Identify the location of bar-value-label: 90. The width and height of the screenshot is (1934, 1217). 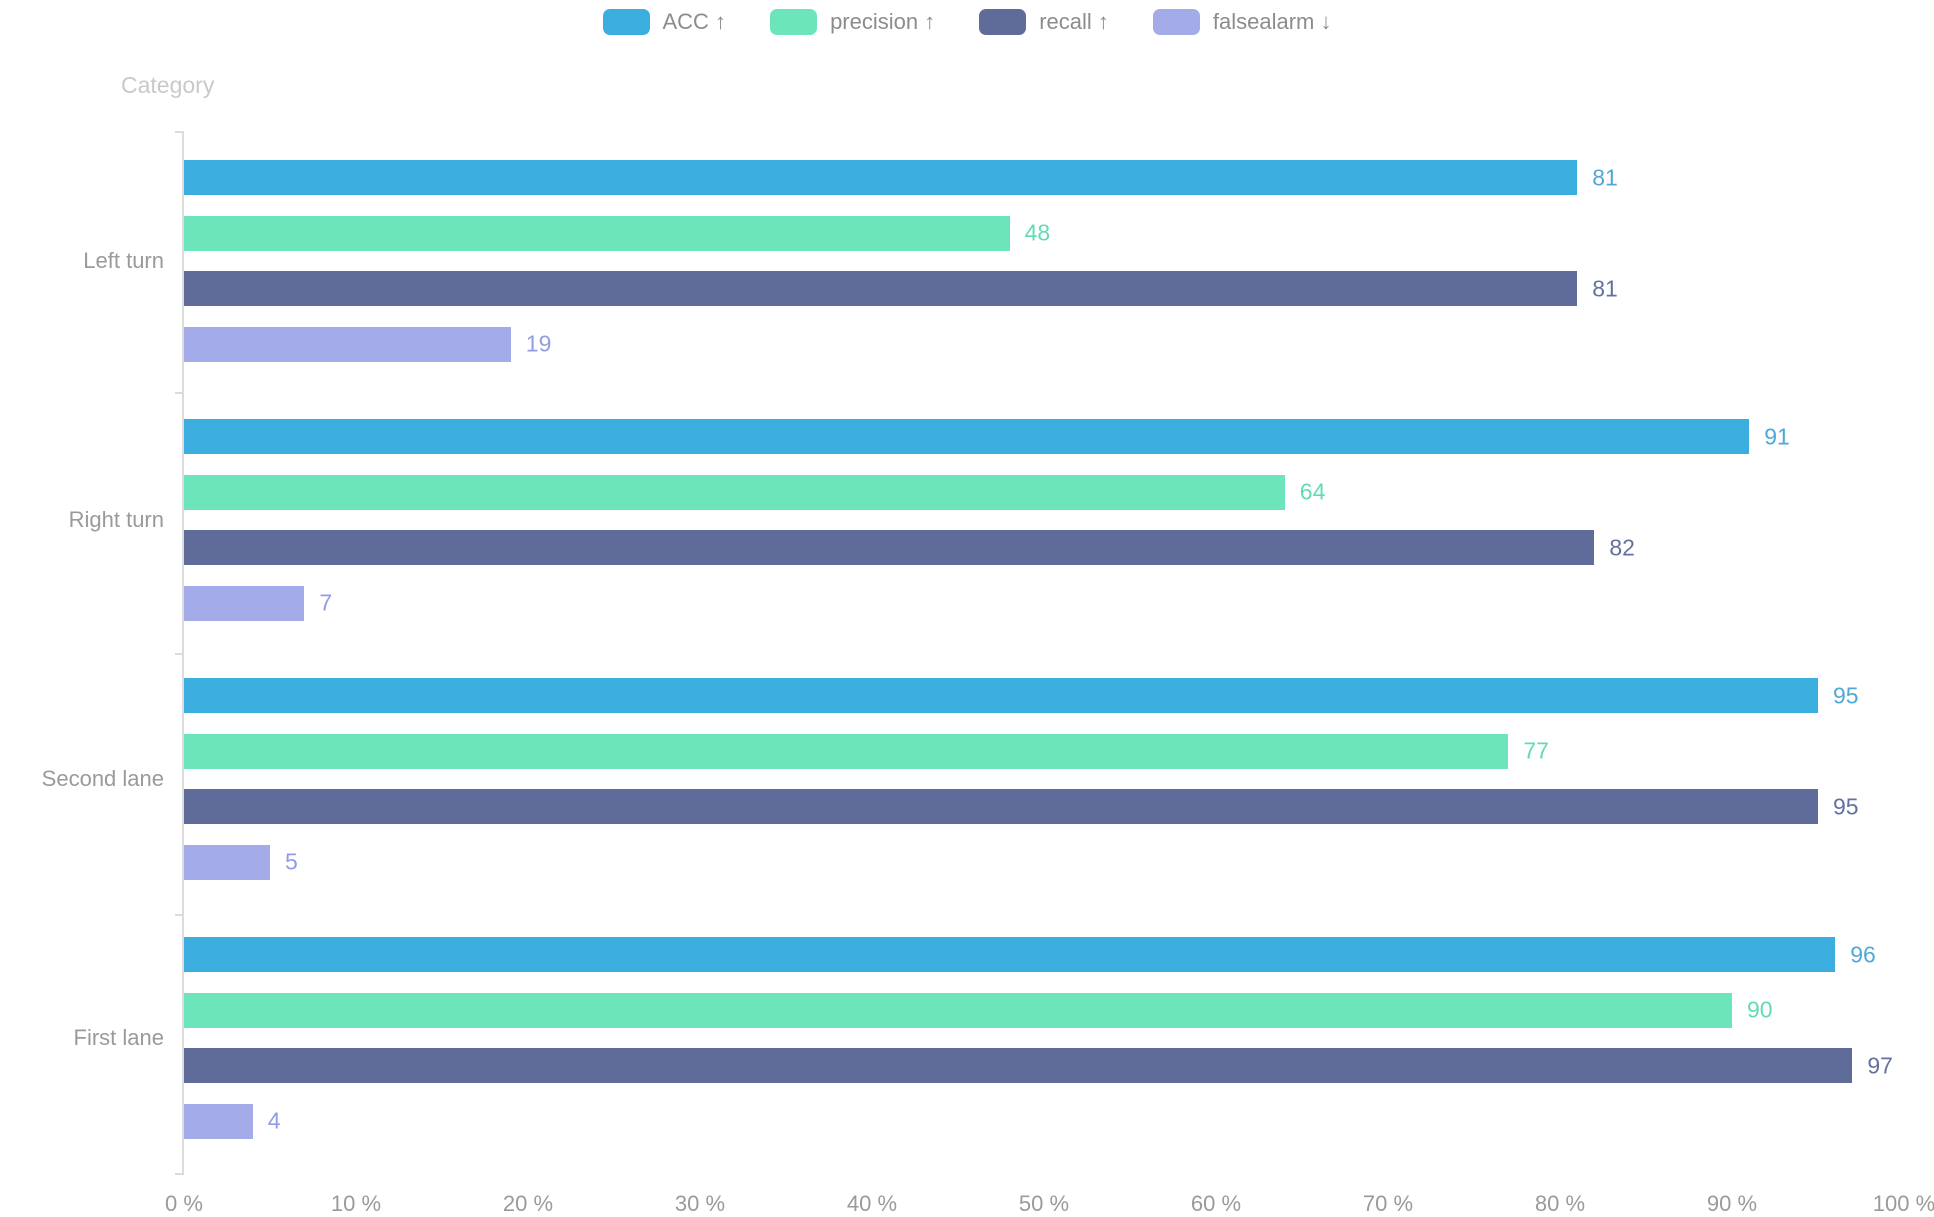
(1760, 1009).